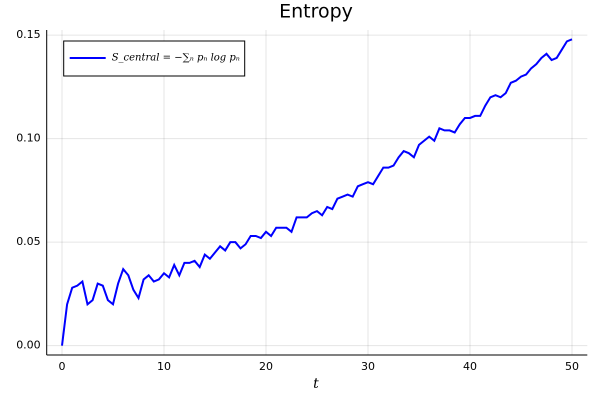 The image size is (600, 404). What do you see at coordinates (368, 366) in the screenshot?
I see `x-tick-label: 30` at bounding box center [368, 366].